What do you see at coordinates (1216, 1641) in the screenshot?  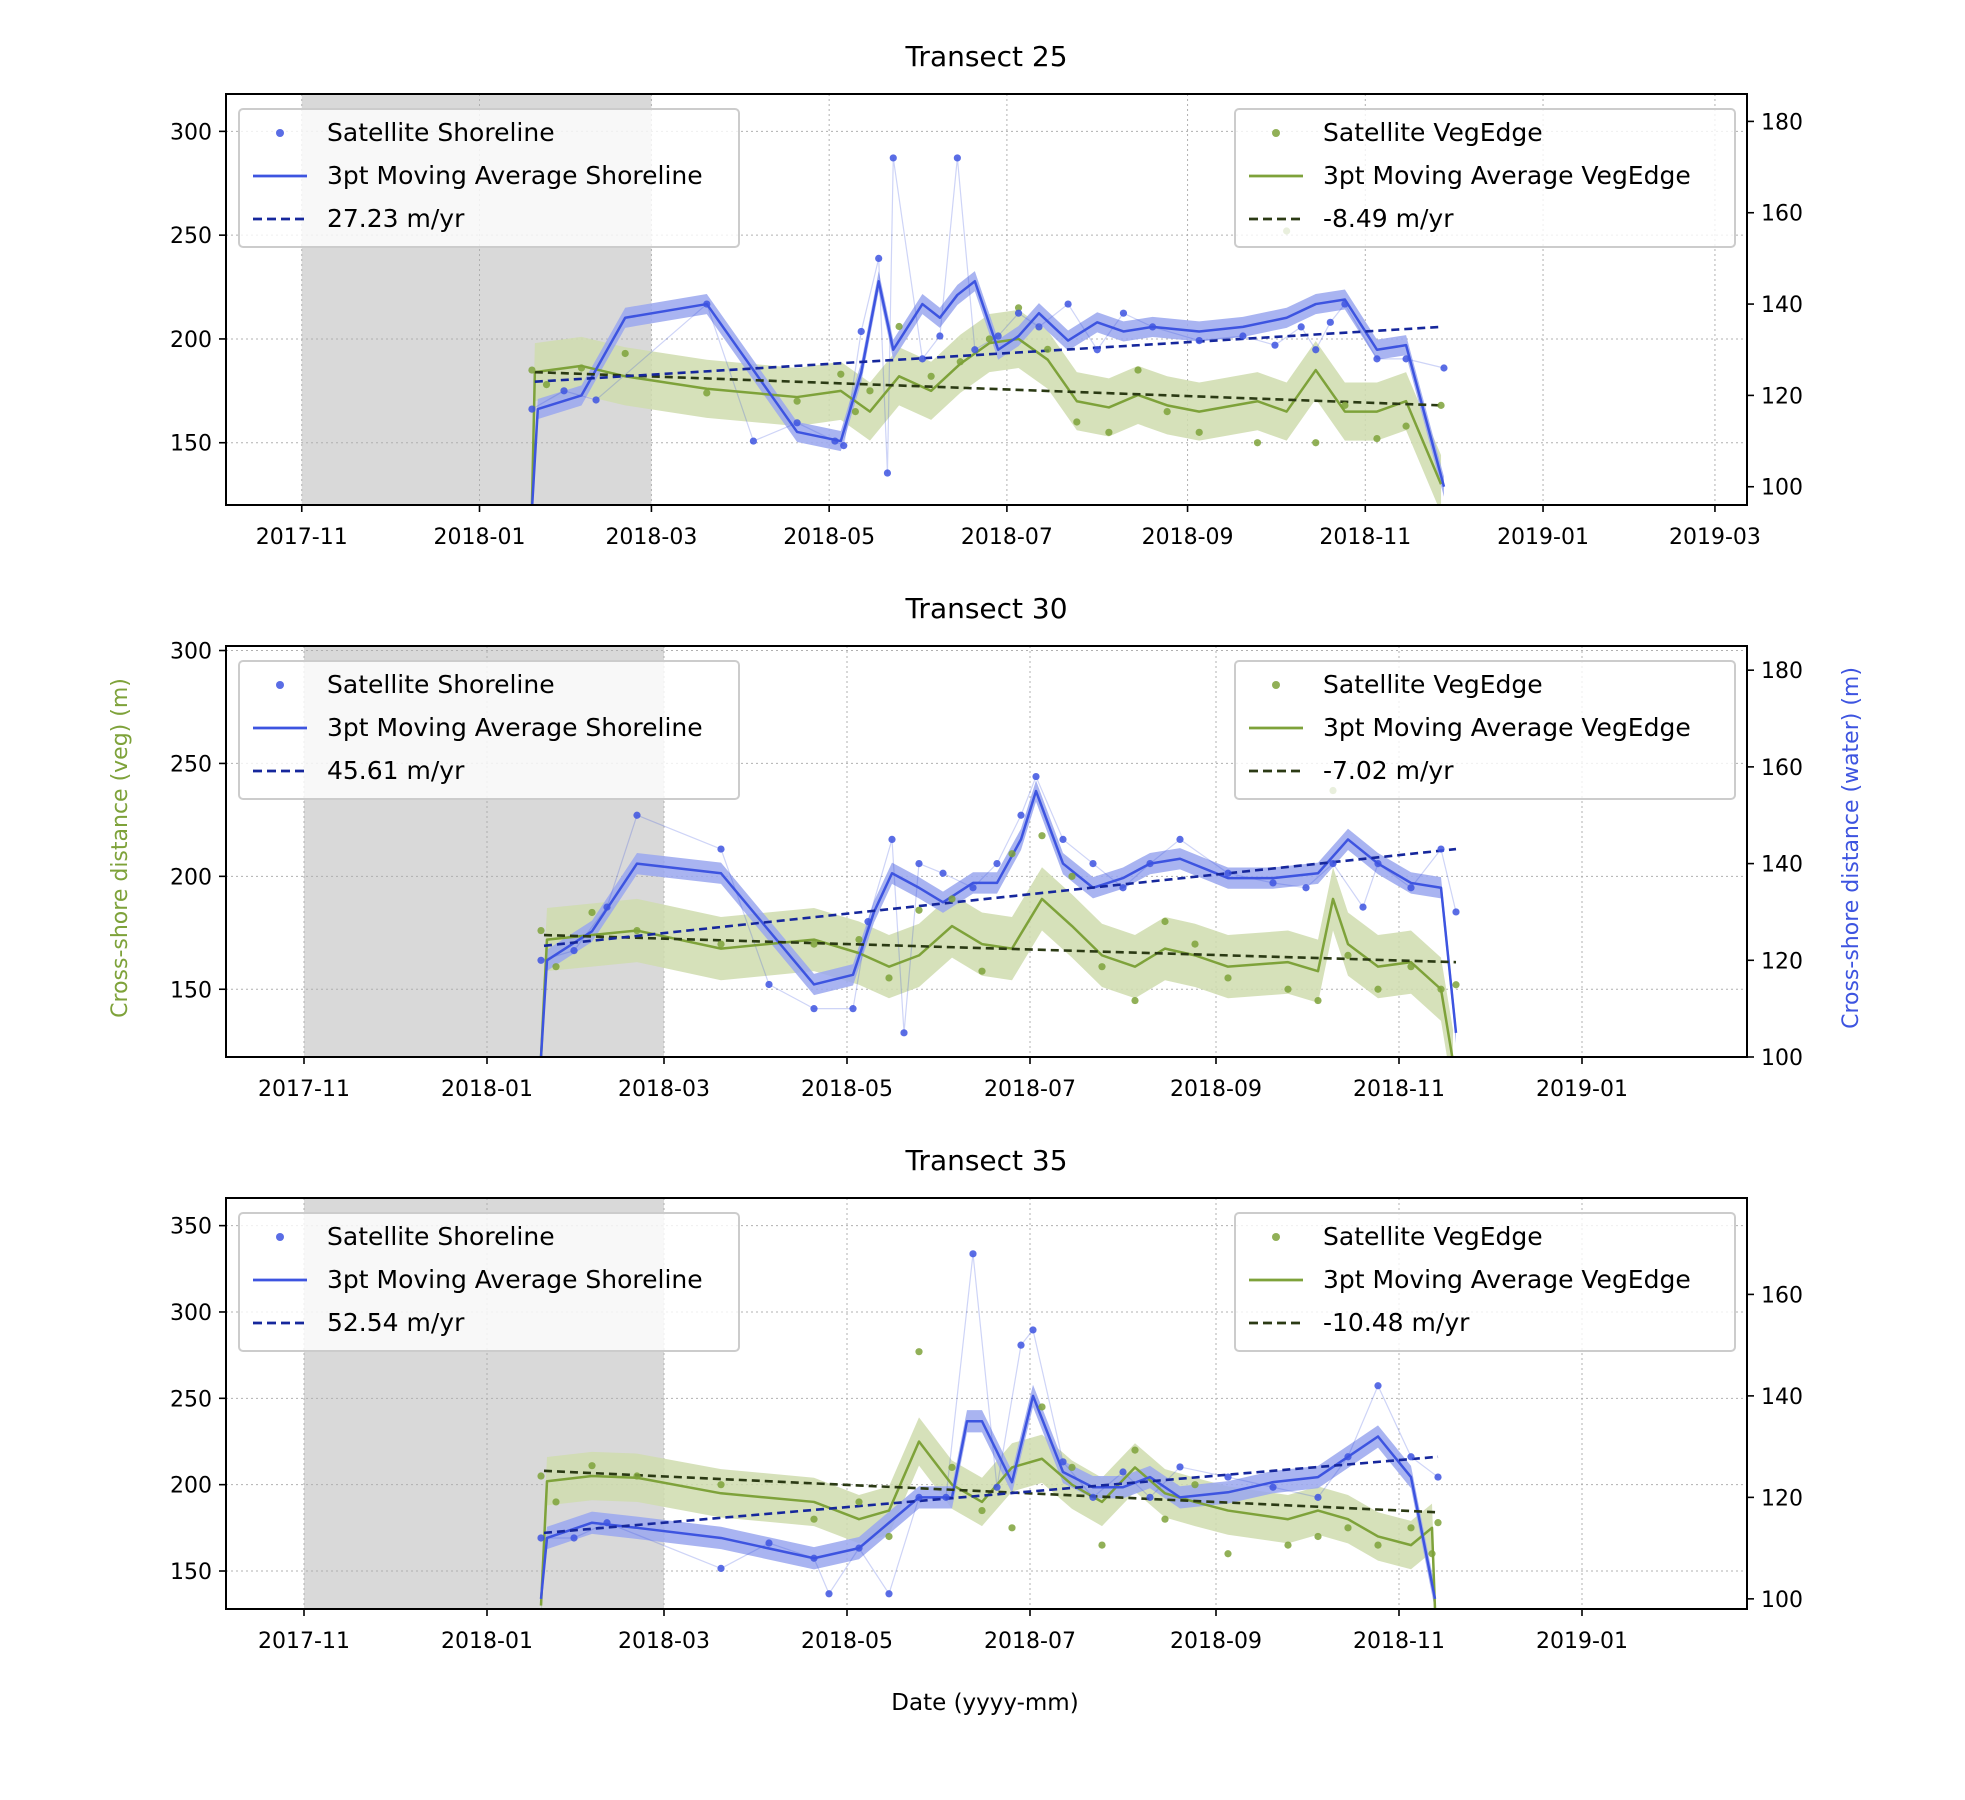 I see `x-tick-label: 2018-09` at bounding box center [1216, 1641].